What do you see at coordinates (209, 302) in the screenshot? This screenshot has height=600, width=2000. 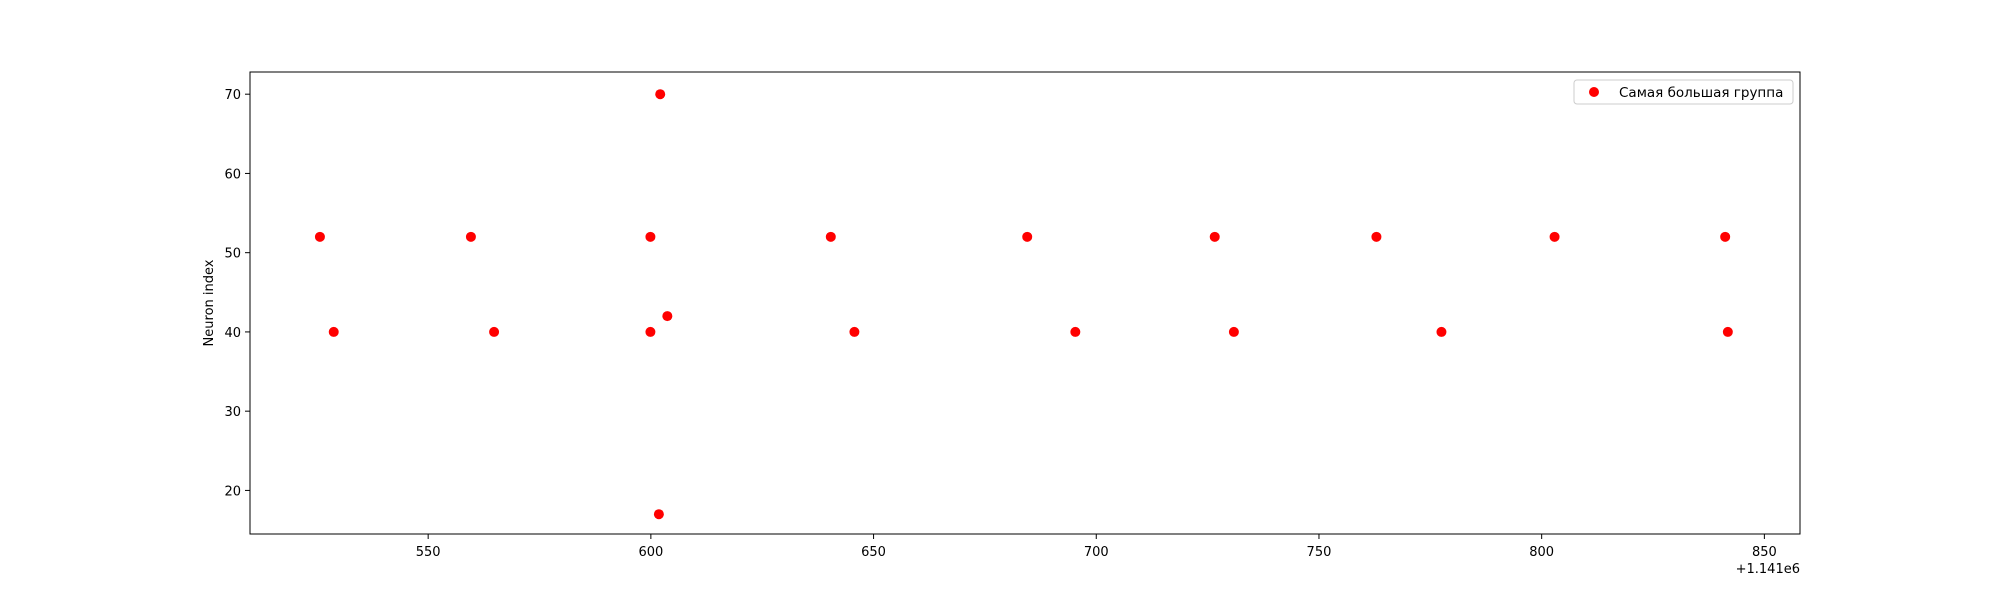 I see `y-axis-label: Neuron index` at bounding box center [209, 302].